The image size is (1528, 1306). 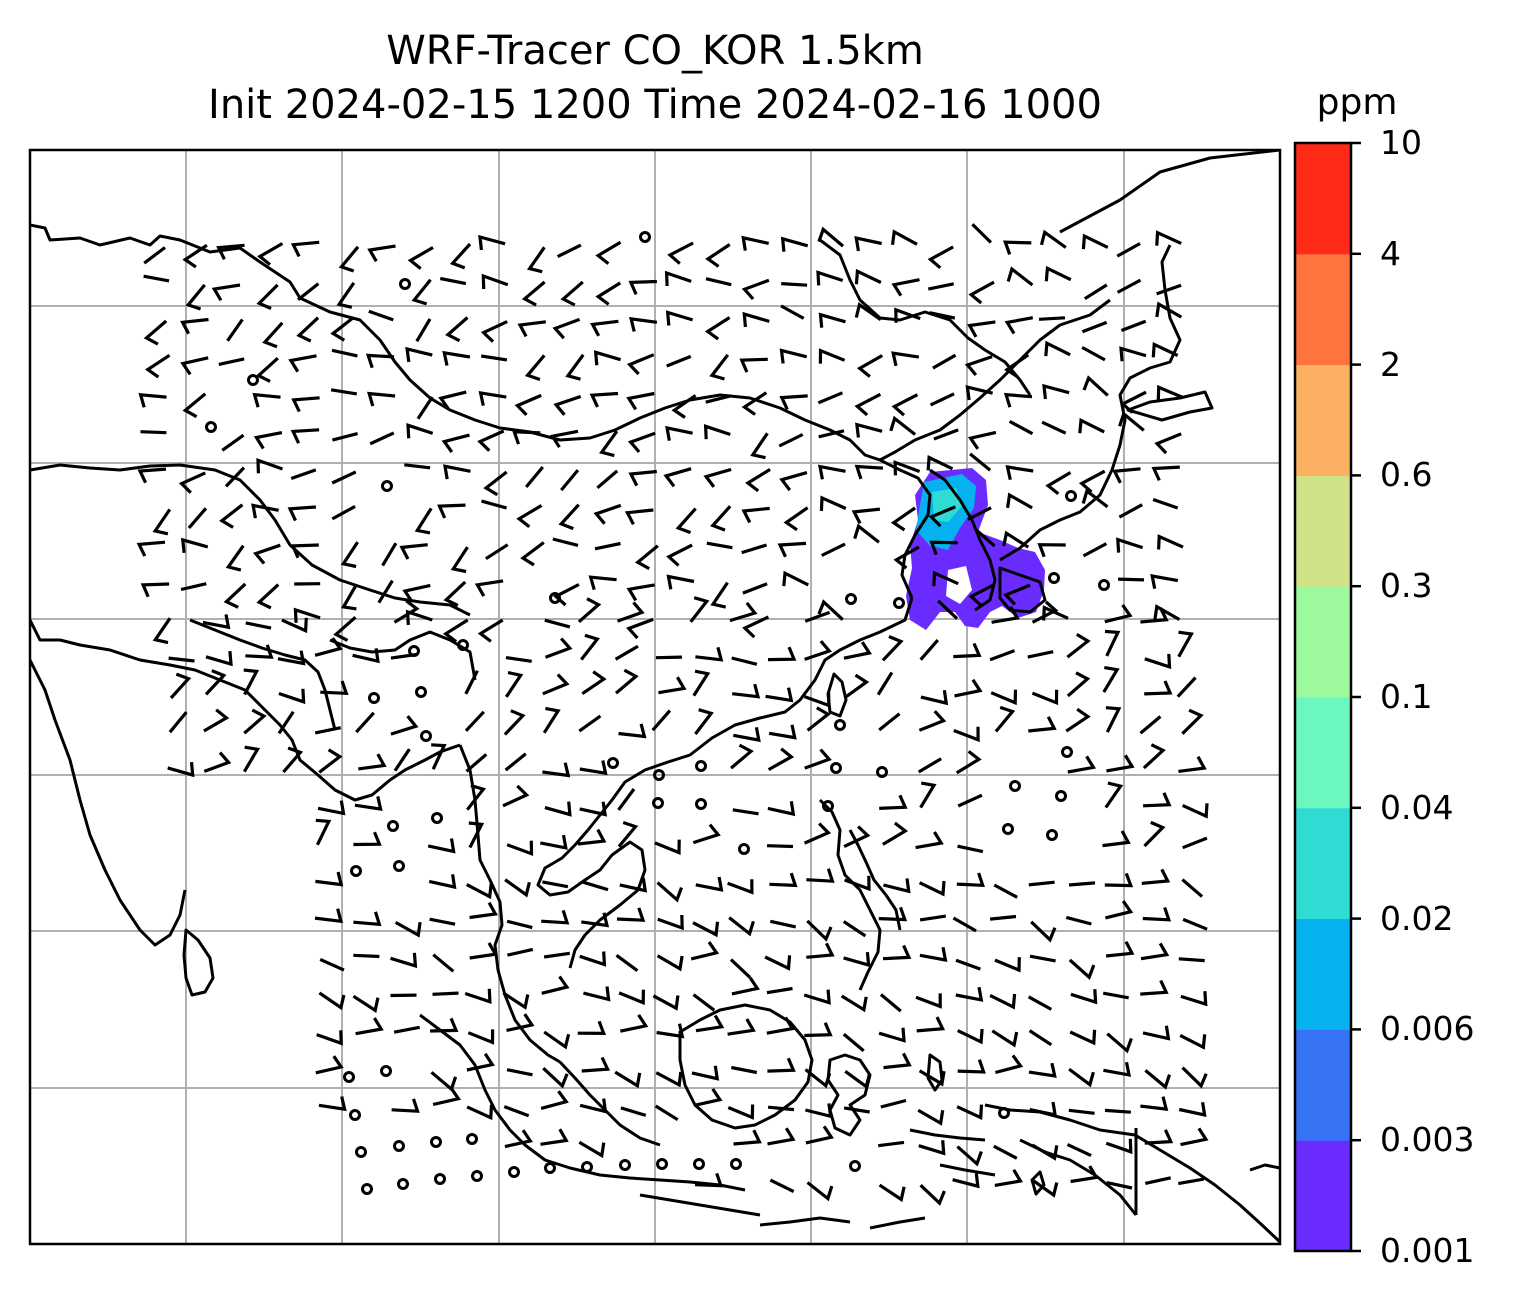 What do you see at coordinates (1427, 1029) in the screenshot?
I see `colorbar-tick-label: 0.006` at bounding box center [1427, 1029].